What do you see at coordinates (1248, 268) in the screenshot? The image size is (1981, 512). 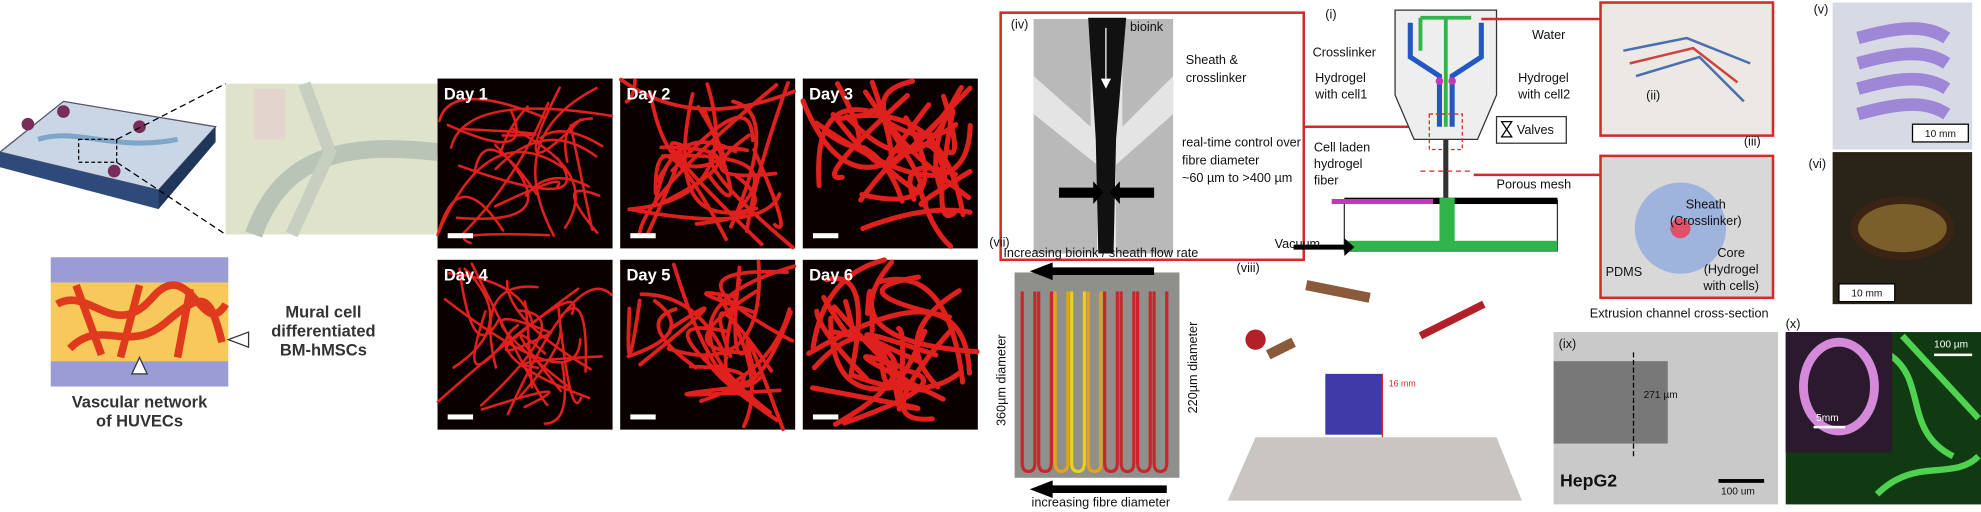 I see `panel-tag: (viii)` at bounding box center [1248, 268].